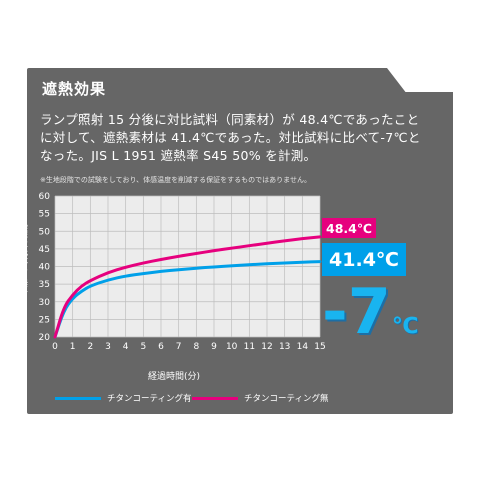  Describe the element at coordinates (319, 347) in the screenshot. I see `x-tick-label: 15` at that location.